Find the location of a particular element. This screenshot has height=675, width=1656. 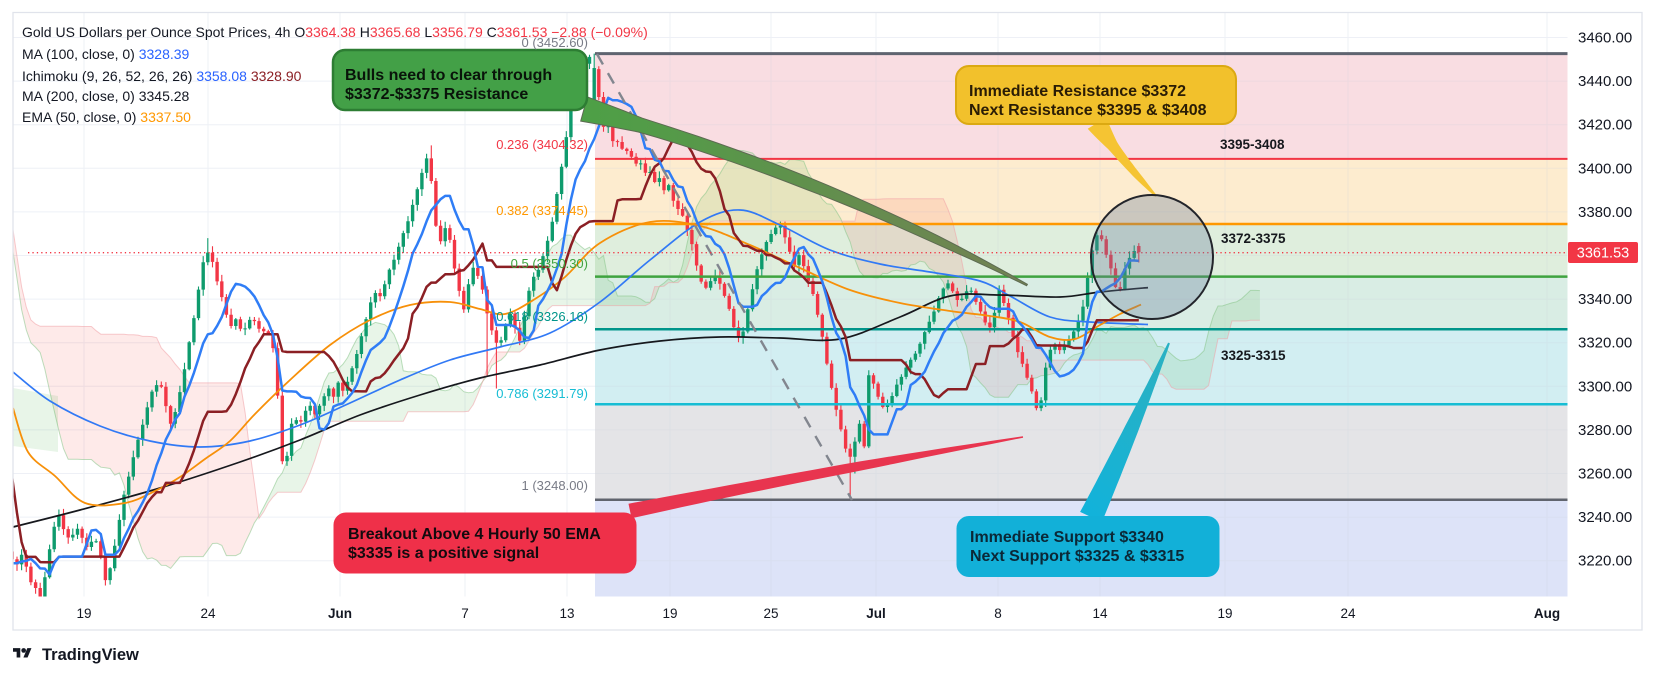

svg-text: 25 is located at coordinates (770, 613).